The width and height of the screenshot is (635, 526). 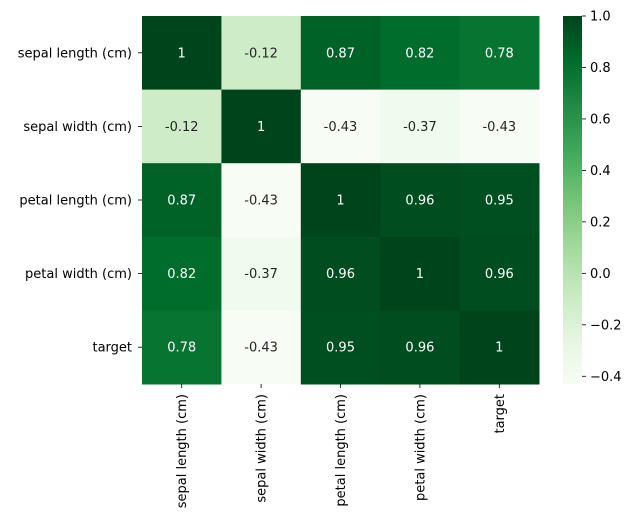 I want to click on column-label-petal-length-cm: petal length (cm), so click(x=341, y=450).